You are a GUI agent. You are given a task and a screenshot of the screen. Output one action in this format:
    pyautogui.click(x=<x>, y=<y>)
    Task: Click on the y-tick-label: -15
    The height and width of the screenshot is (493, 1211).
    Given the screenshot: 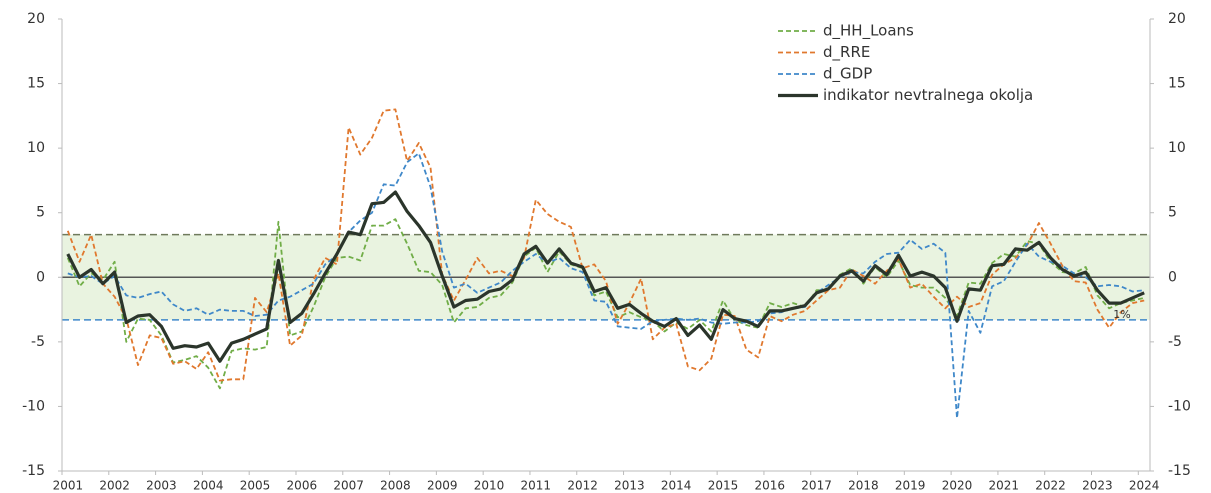 What is the action you would take?
    pyautogui.click(x=33, y=471)
    